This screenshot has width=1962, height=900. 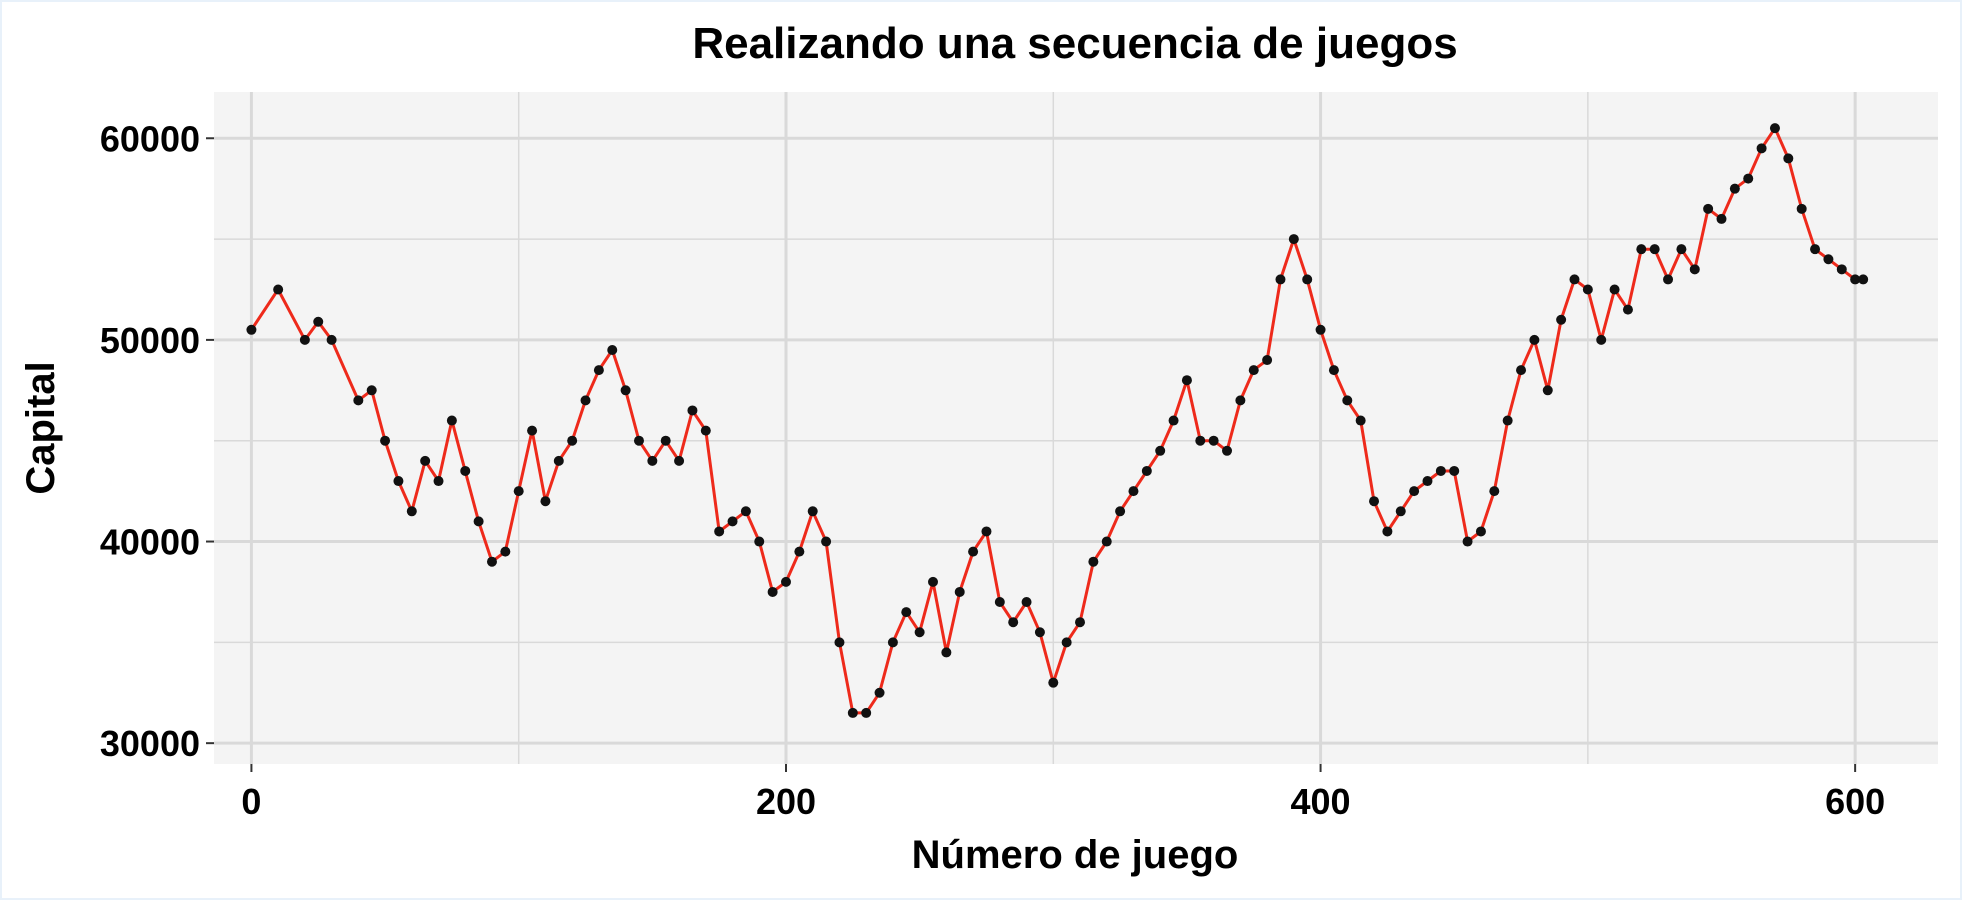 I want to click on x-tick-label: 0, so click(x=251, y=801).